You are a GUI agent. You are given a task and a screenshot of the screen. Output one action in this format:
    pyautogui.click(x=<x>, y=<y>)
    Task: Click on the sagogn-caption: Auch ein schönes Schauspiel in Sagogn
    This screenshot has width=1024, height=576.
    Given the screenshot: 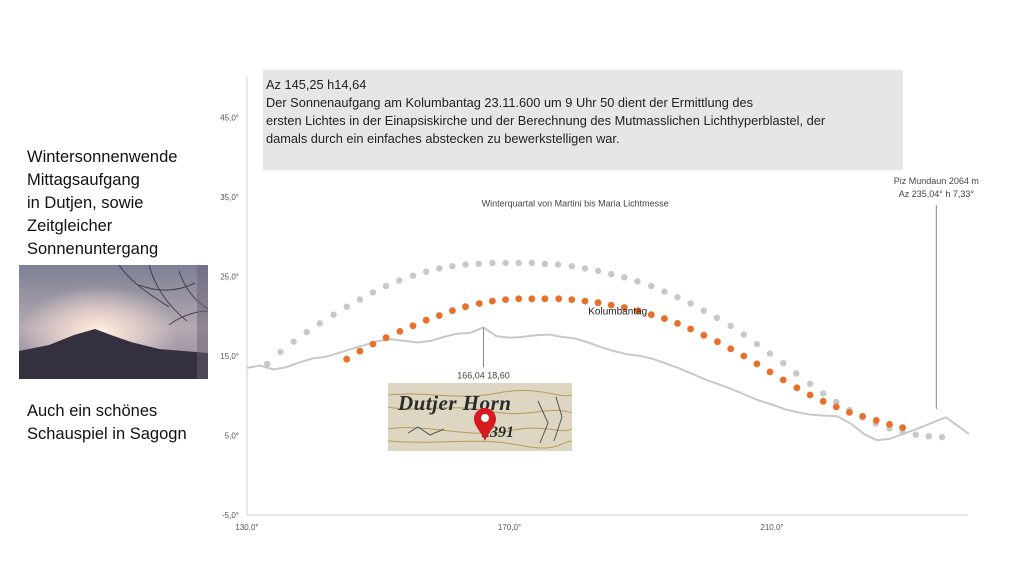 What is the action you would take?
    pyautogui.click(x=107, y=422)
    